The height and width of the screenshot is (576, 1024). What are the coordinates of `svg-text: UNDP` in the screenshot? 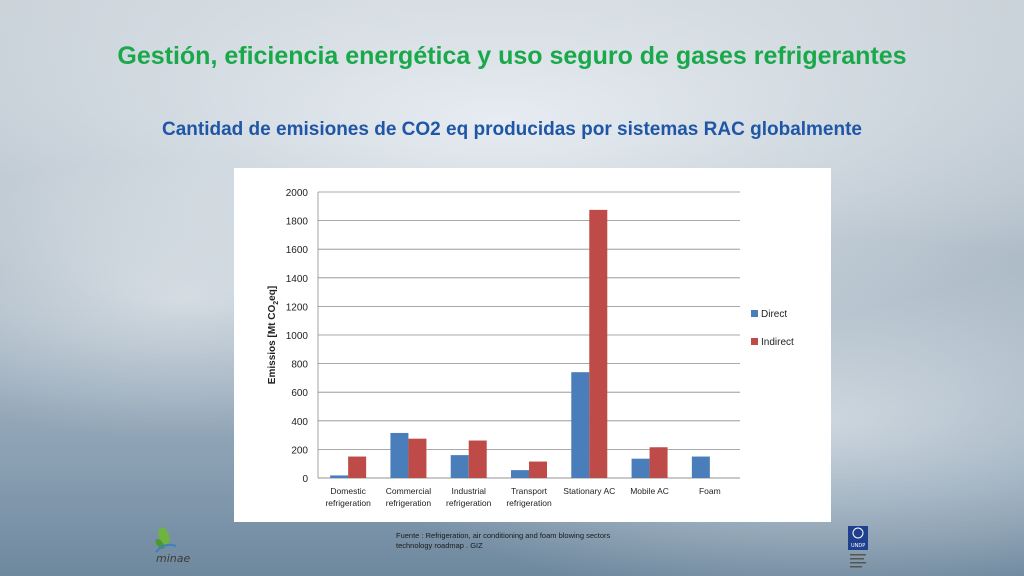 It's located at (858, 546).